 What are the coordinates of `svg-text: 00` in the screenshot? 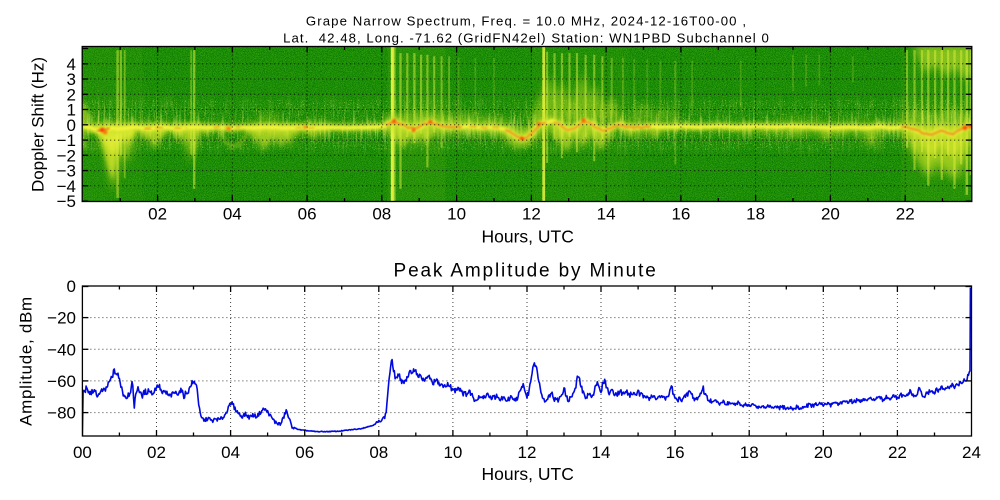 It's located at (82, 452).